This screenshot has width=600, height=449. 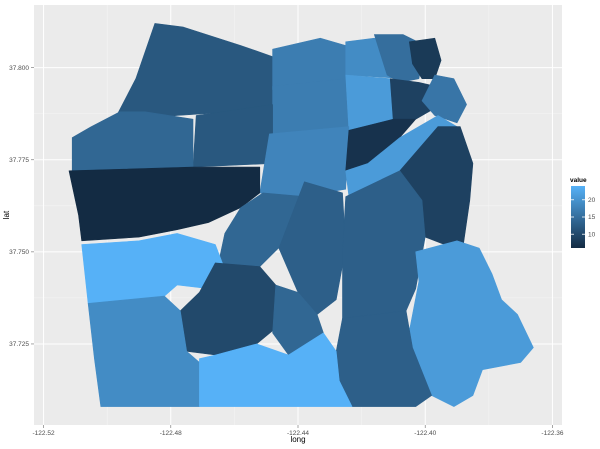 I want to click on y-tick-label: 37.750, so click(x=19, y=252).